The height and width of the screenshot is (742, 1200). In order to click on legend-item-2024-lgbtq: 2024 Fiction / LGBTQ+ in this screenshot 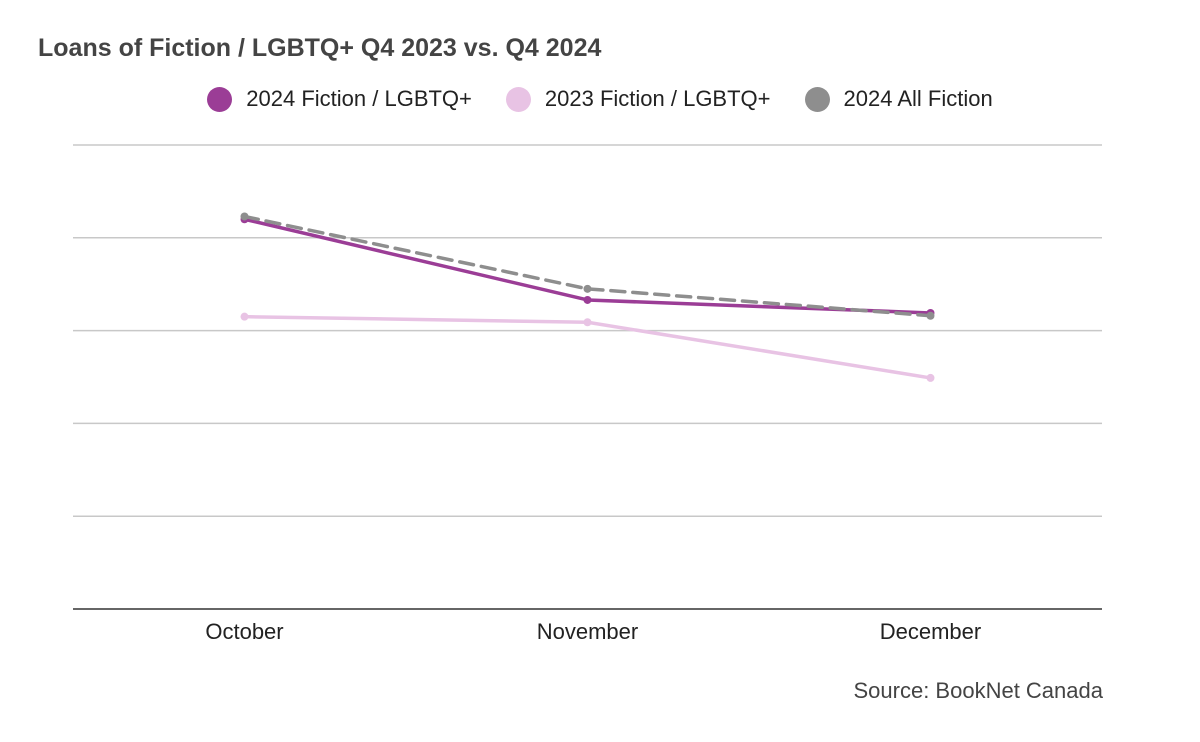, I will do `click(339, 99)`.